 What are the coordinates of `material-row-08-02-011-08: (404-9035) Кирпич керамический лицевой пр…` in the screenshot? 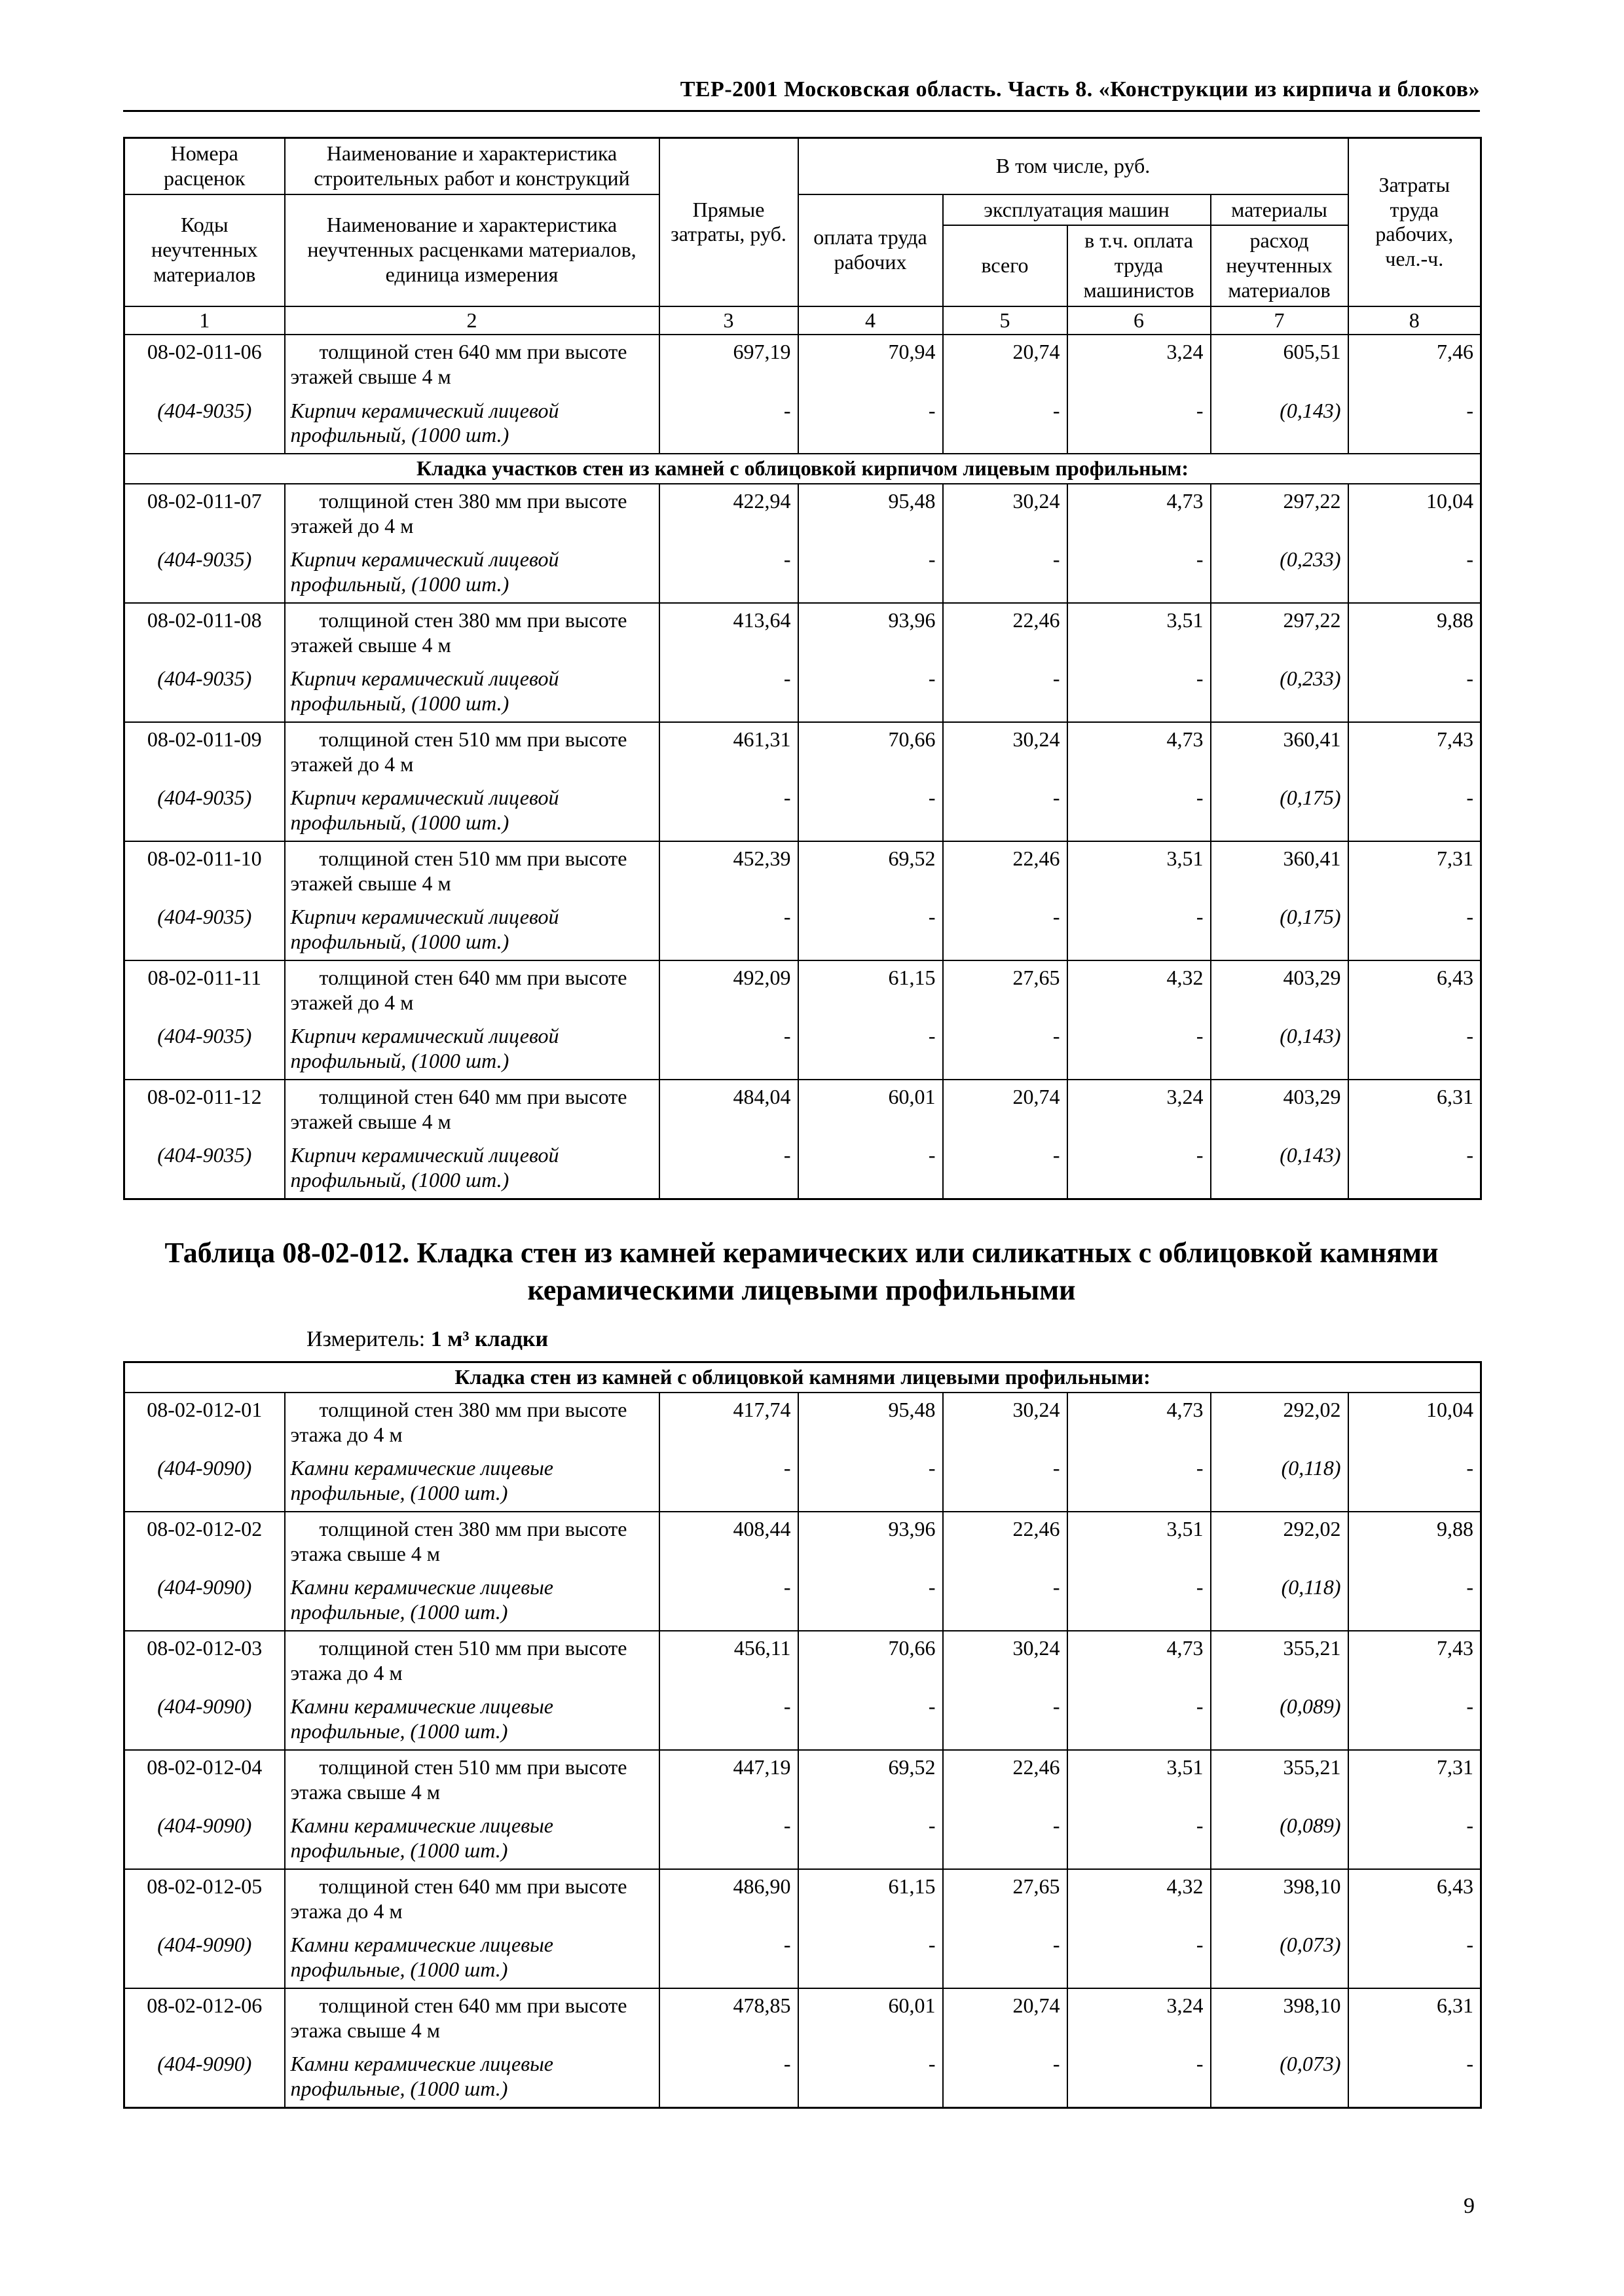 It's located at (802, 690).